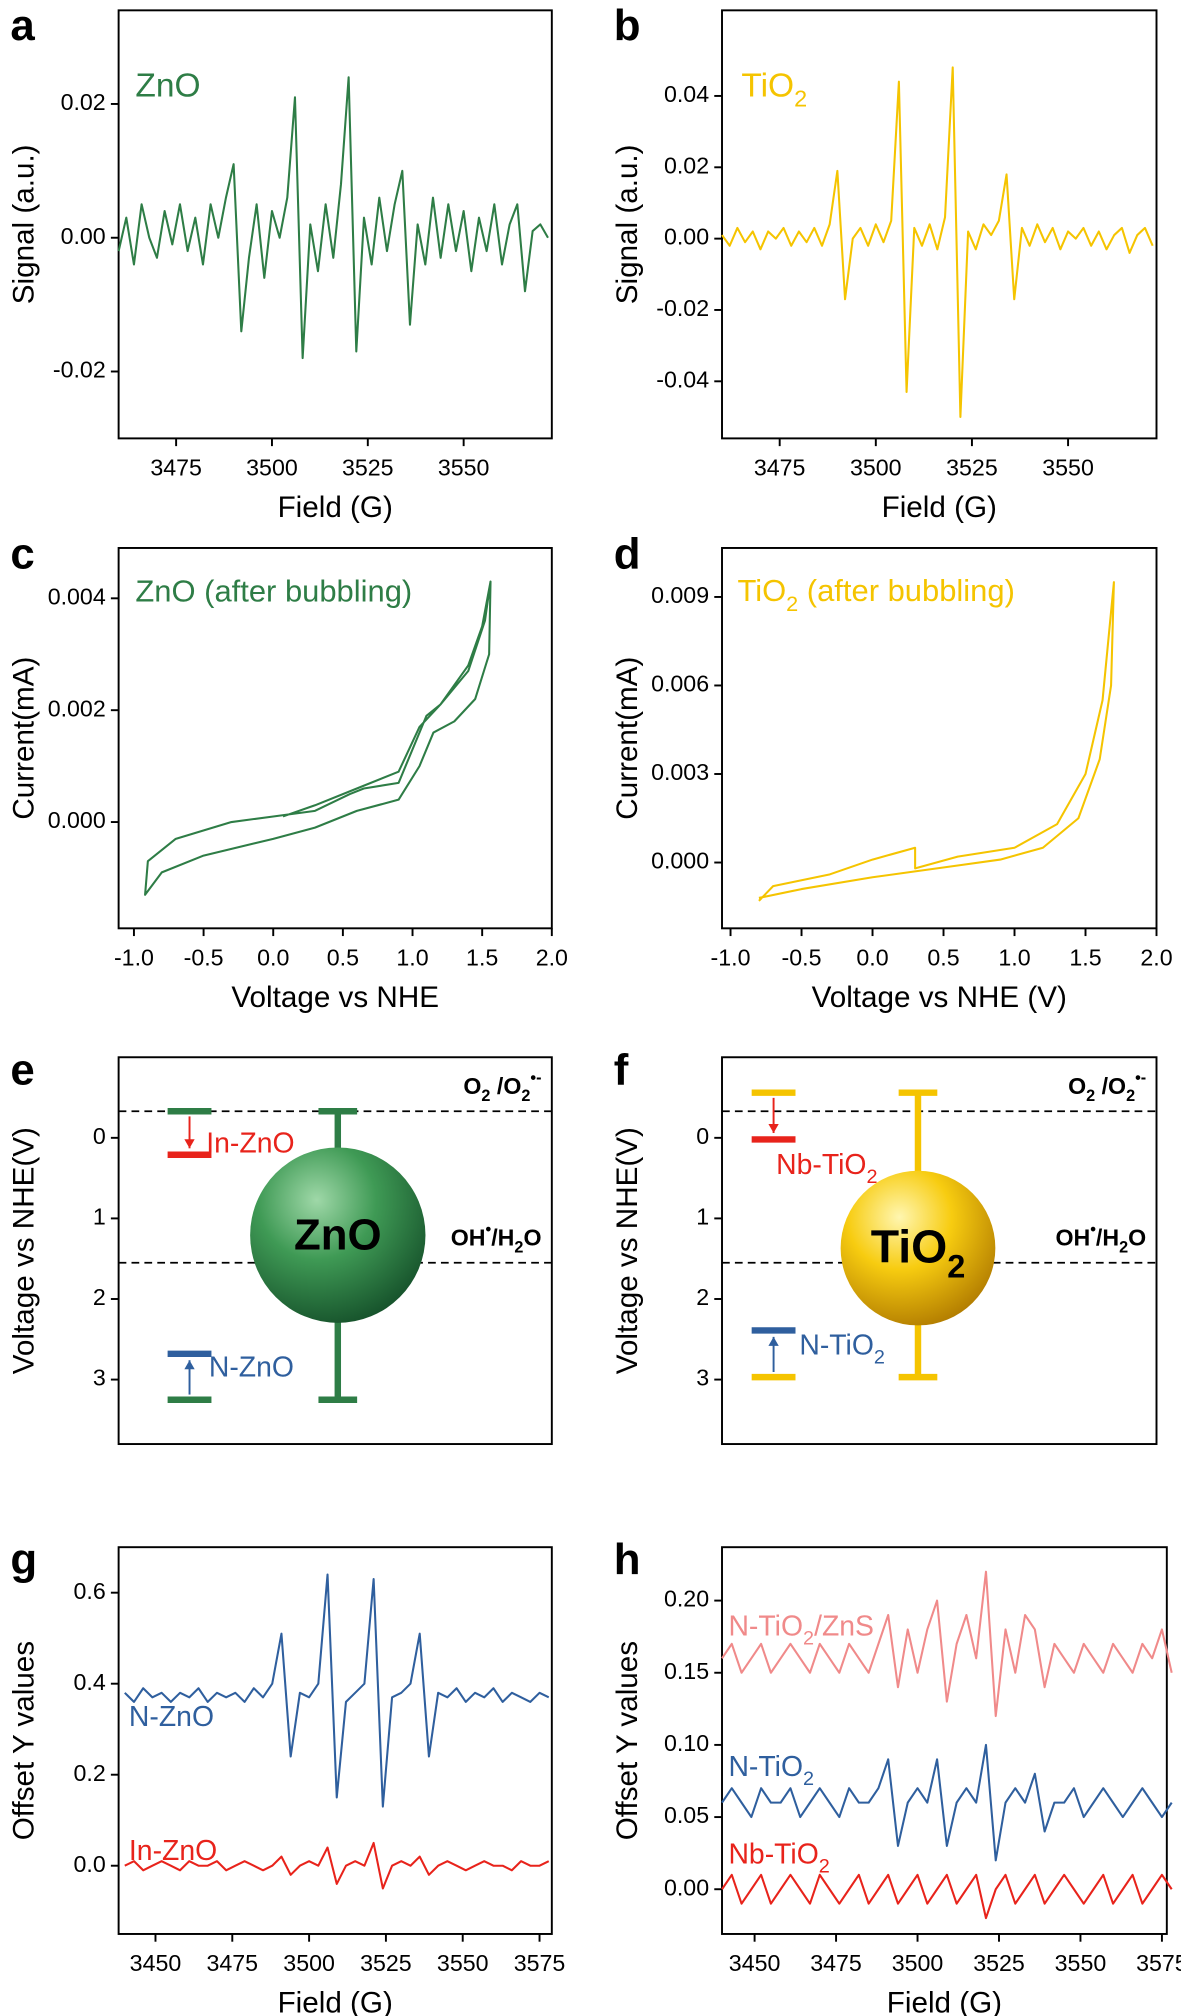  What do you see at coordinates (800, 1630) in the screenshot?
I see `series-label: N-TiO2/ZnS` at bounding box center [800, 1630].